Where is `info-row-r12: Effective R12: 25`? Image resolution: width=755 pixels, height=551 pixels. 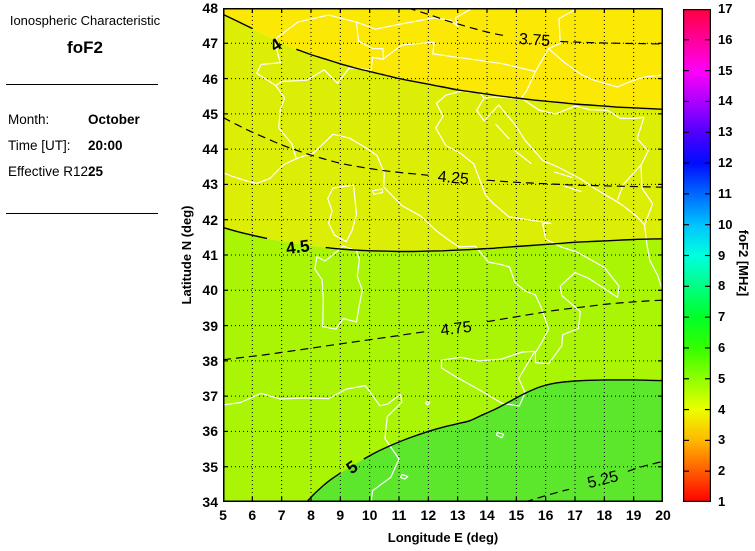 info-row-r12: Effective R12: 25 is located at coordinates (98, 172).